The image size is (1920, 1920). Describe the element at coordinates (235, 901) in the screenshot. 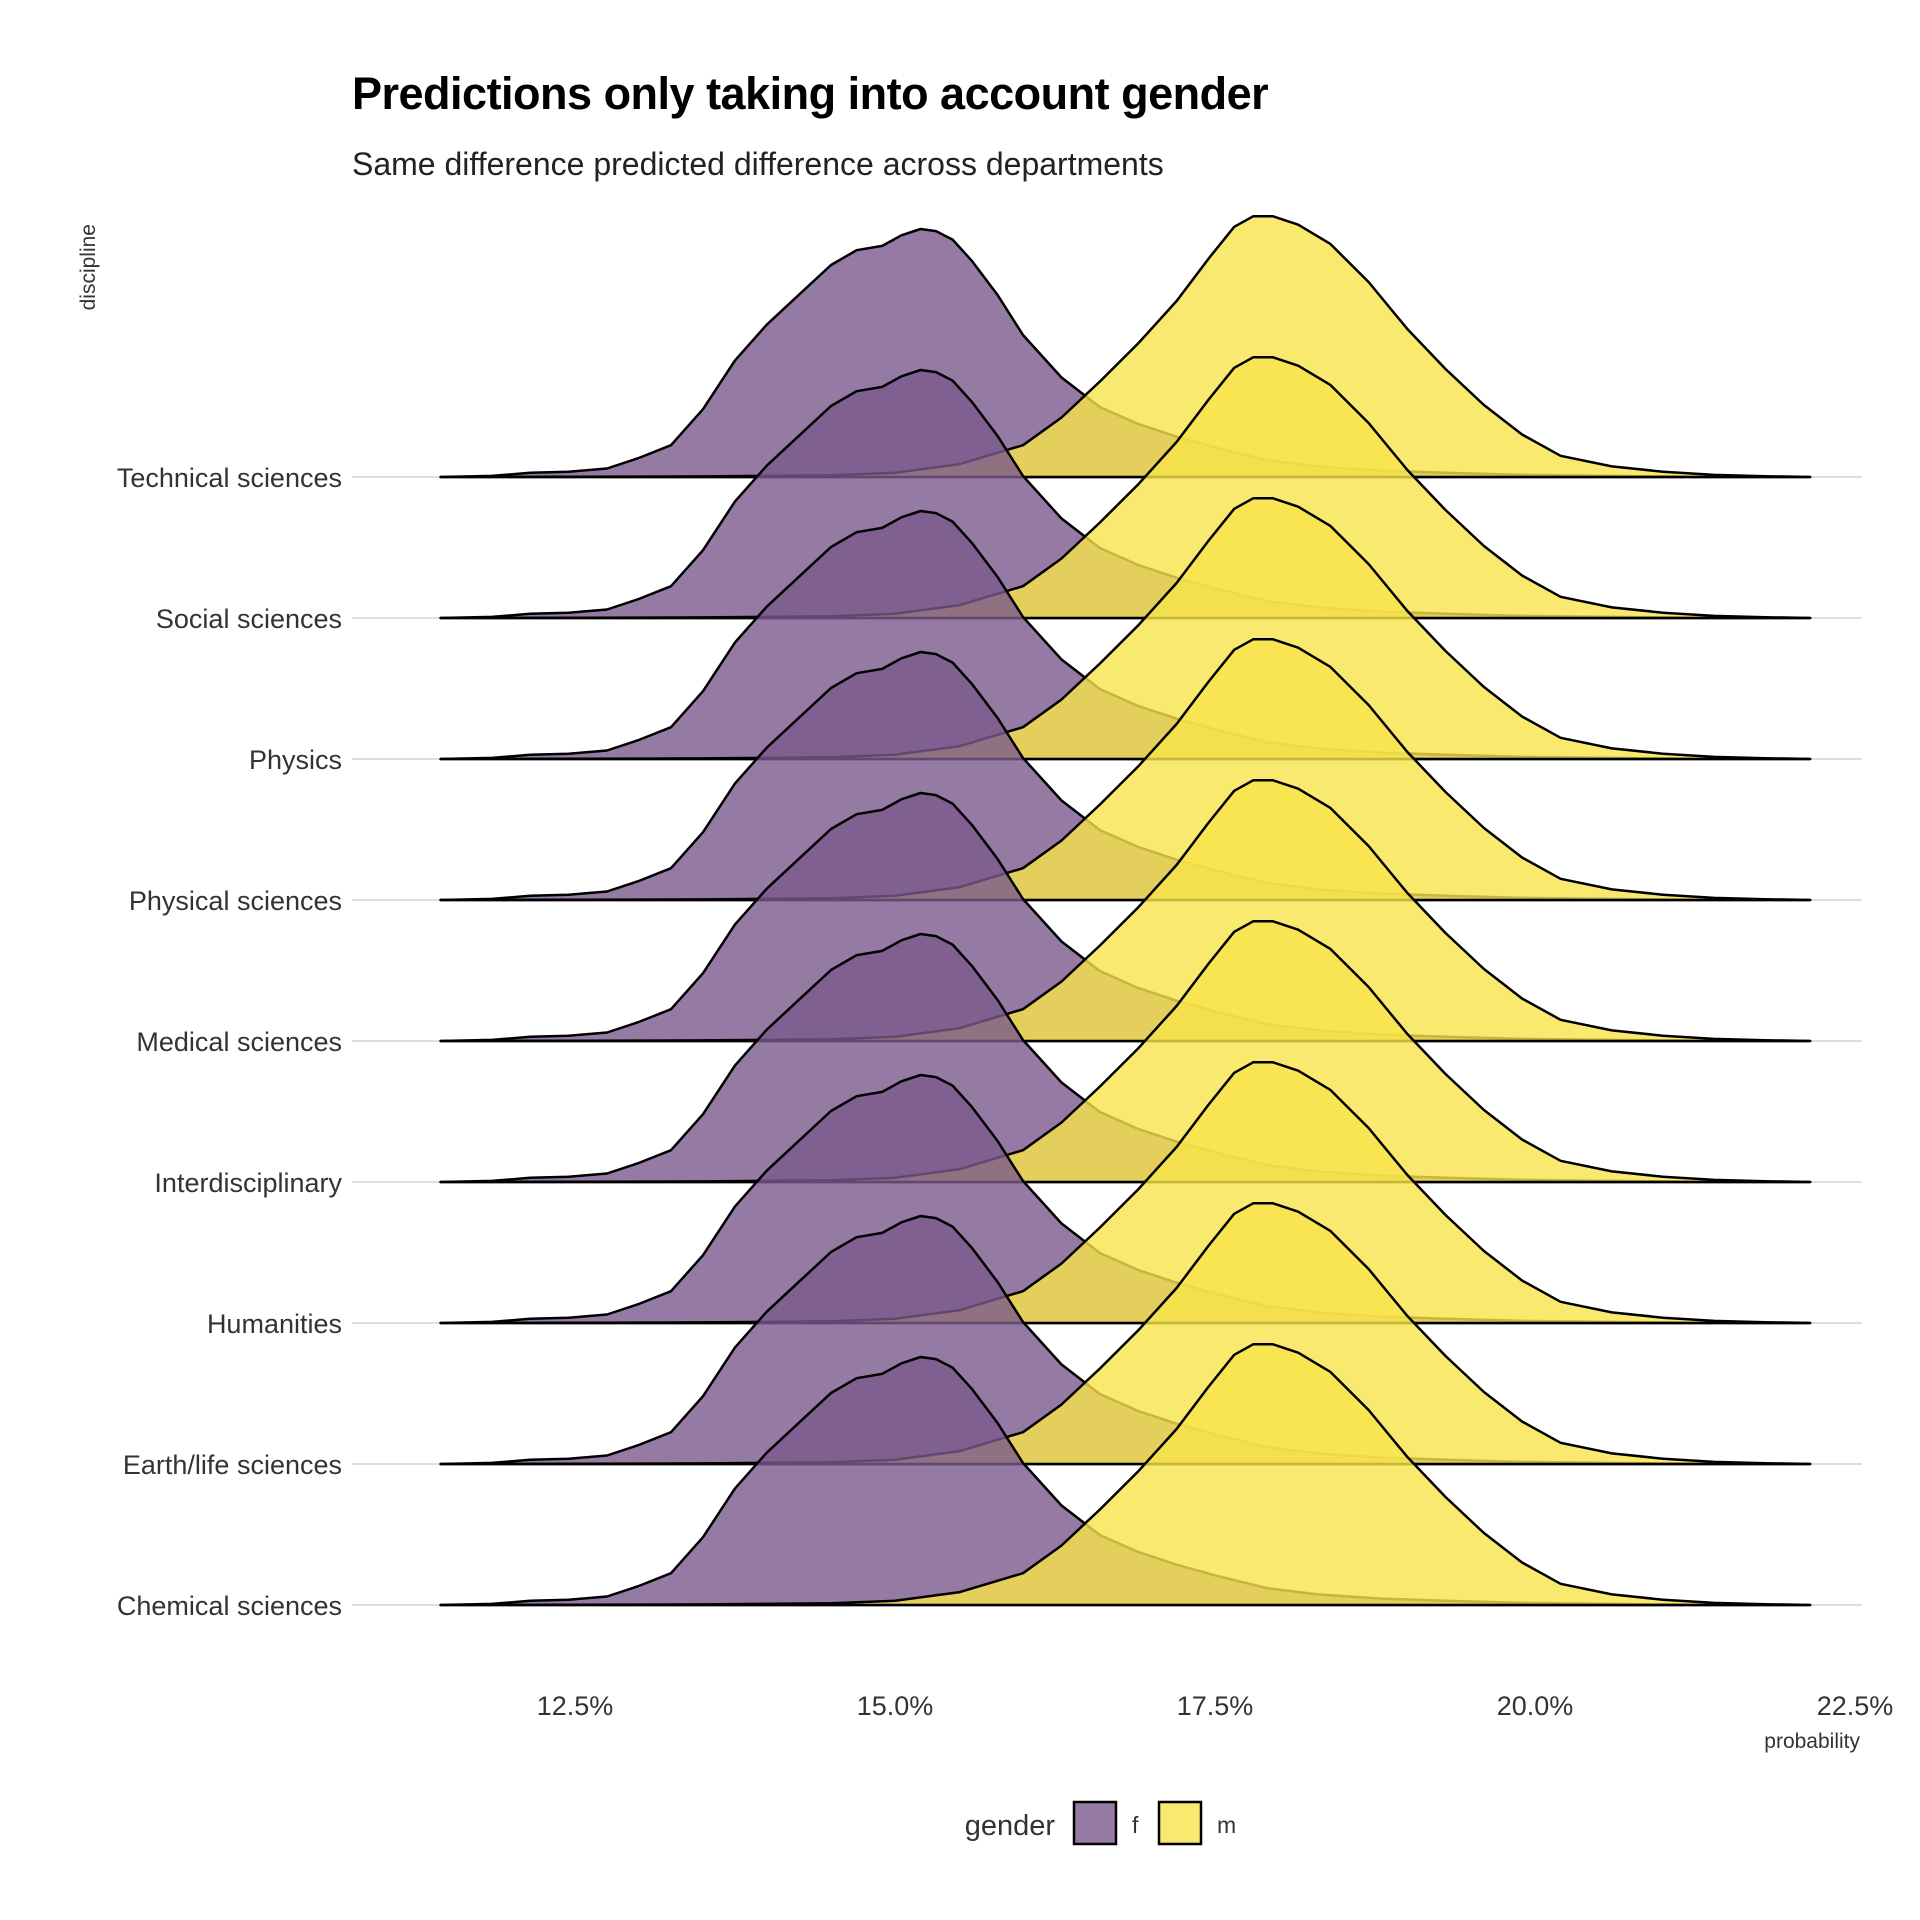

I see `y-tick-label: Physical sciences` at that location.